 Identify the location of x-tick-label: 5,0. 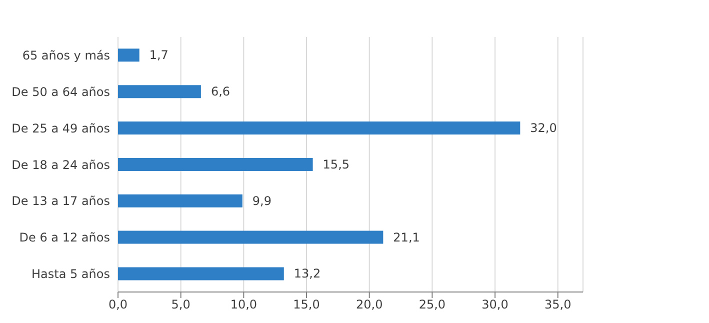
(180, 305).